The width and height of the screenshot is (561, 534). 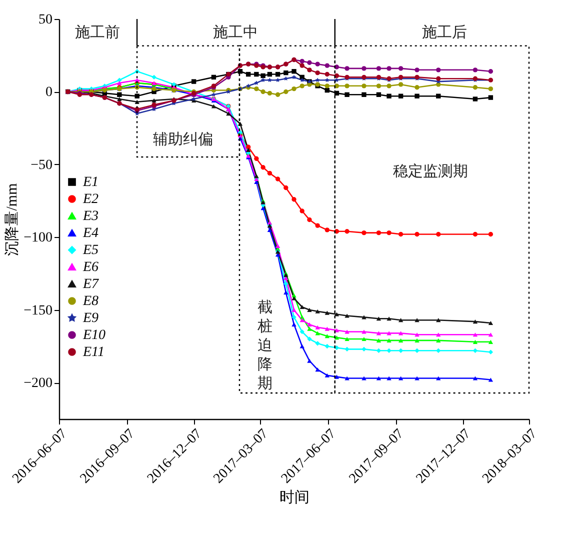 What do you see at coordinates (90, 216) in the screenshot?
I see `legend-label: E3` at bounding box center [90, 216].